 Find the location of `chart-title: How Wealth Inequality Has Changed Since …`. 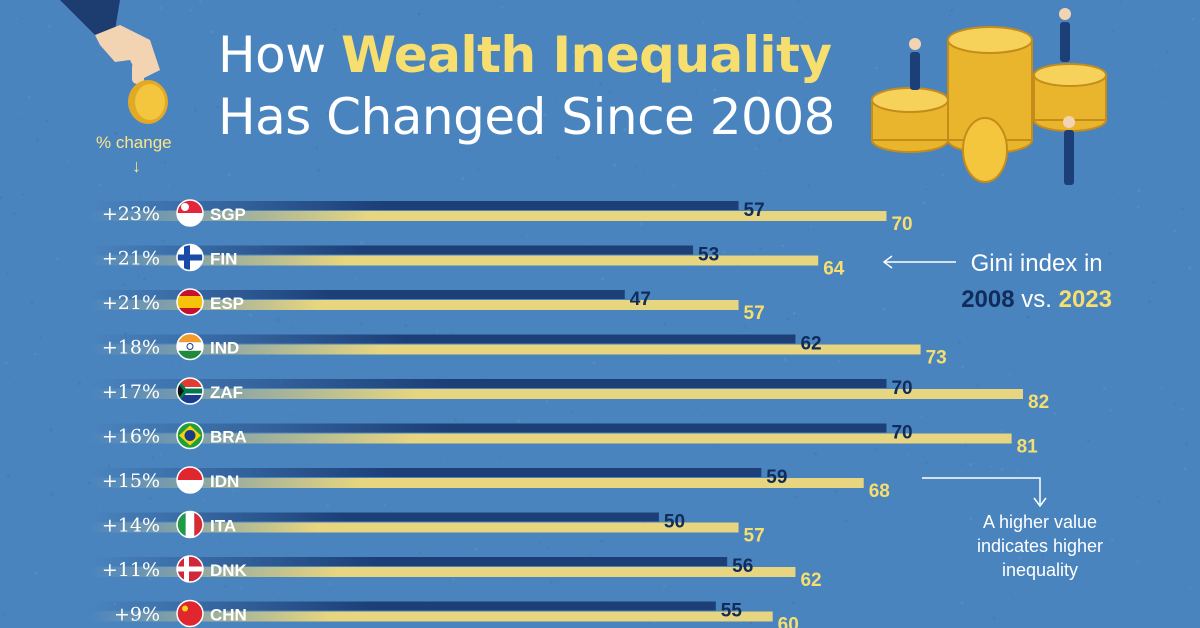

chart-title: How Wealth Inequality Has Changed Since … is located at coordinates (526, 86).